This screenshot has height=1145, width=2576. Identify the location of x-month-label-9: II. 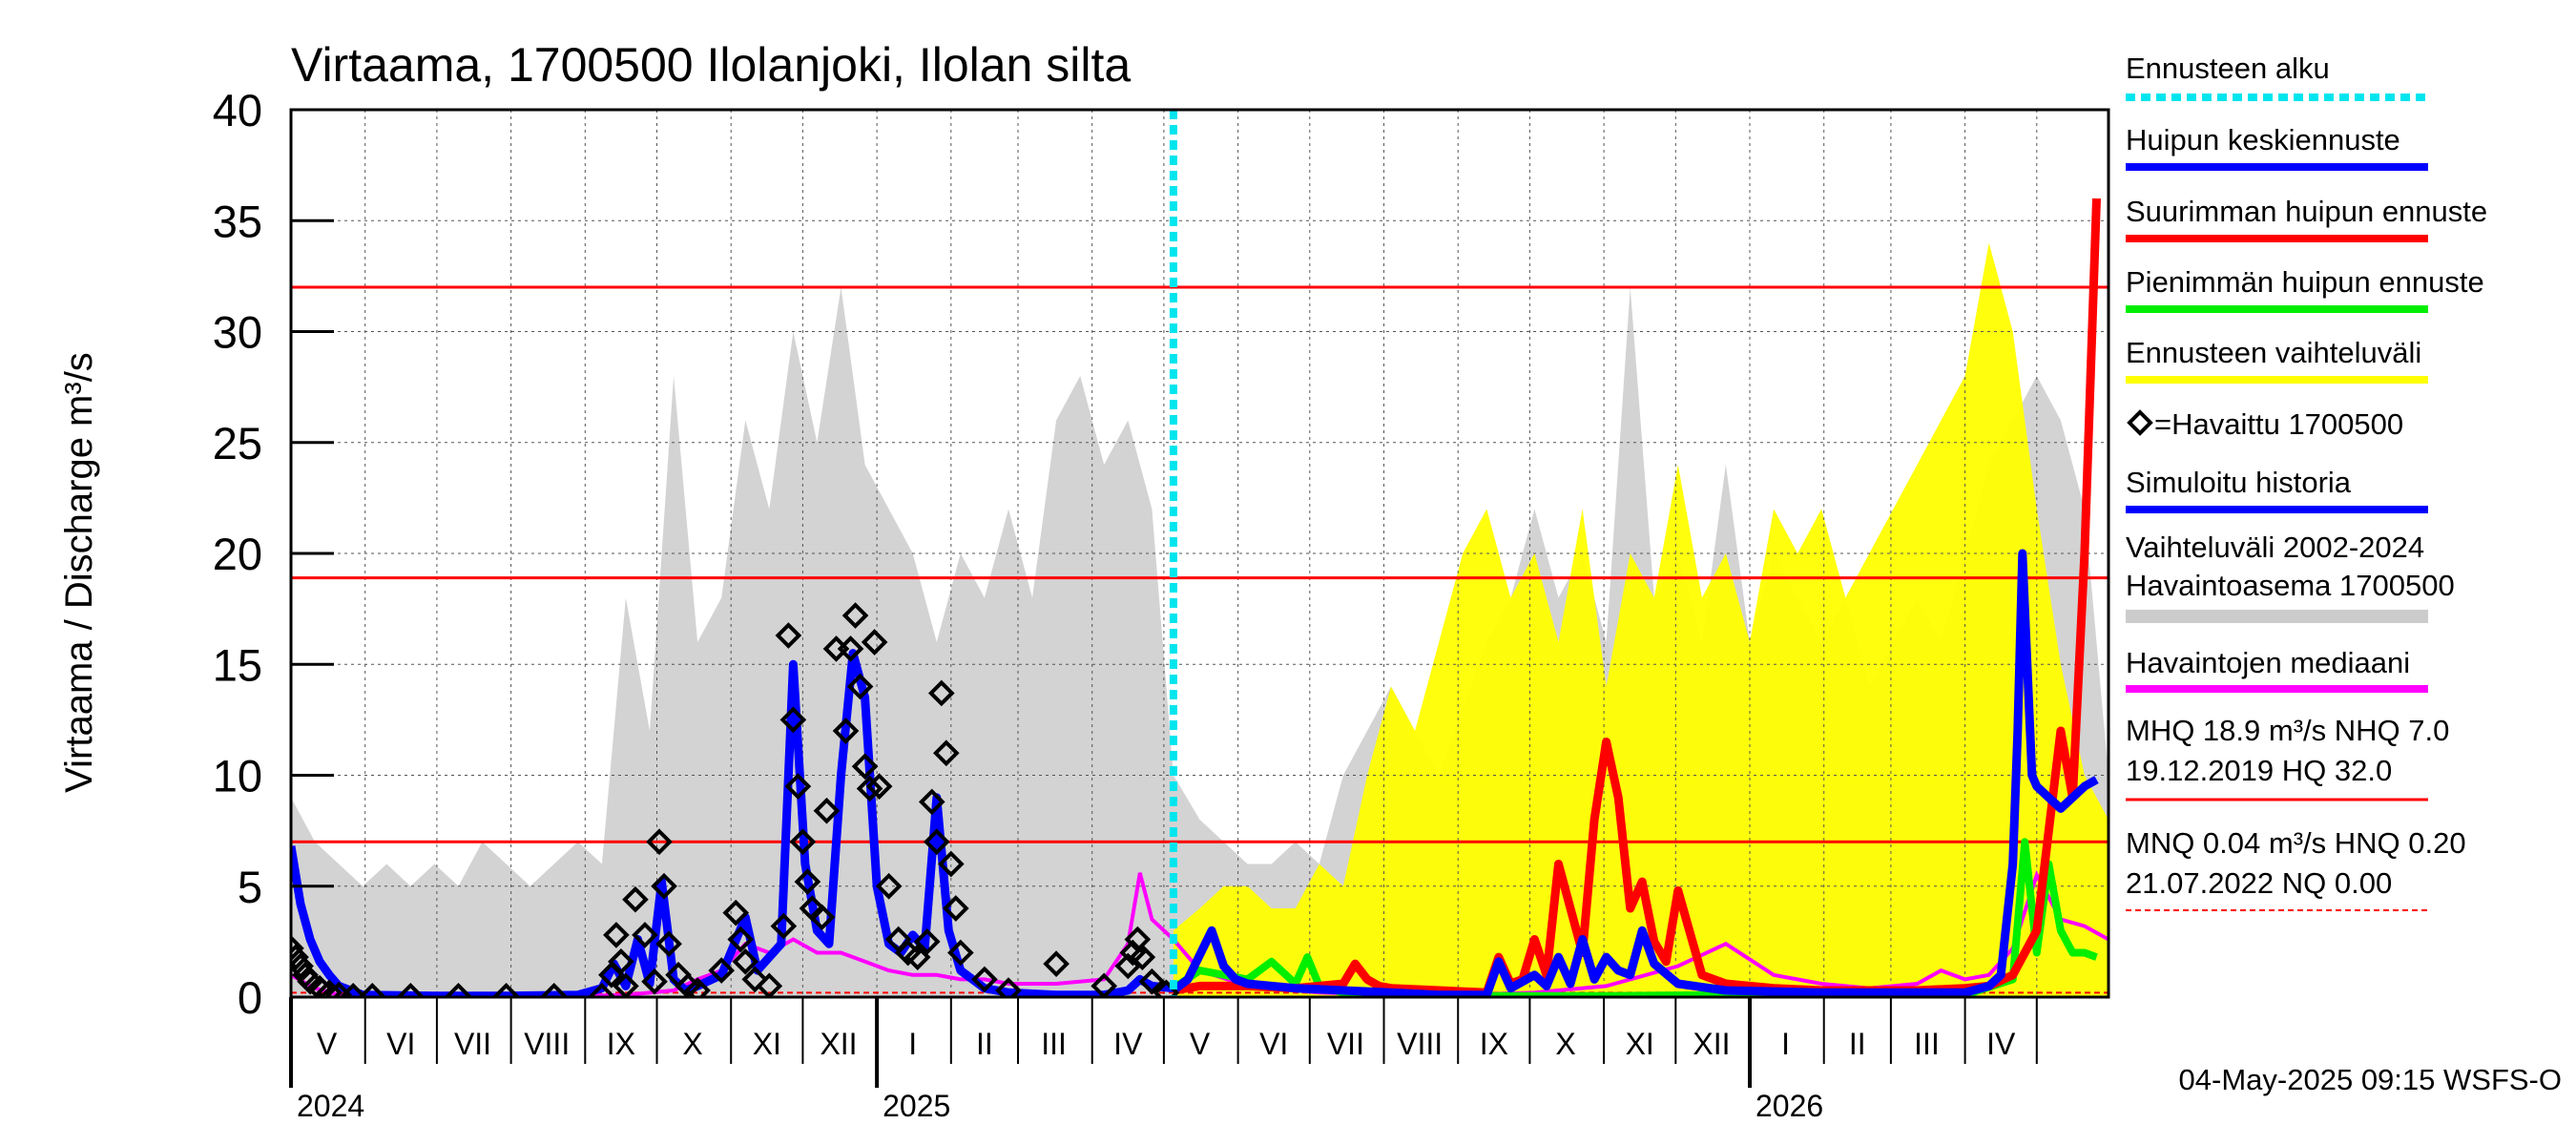
(984, 1044).